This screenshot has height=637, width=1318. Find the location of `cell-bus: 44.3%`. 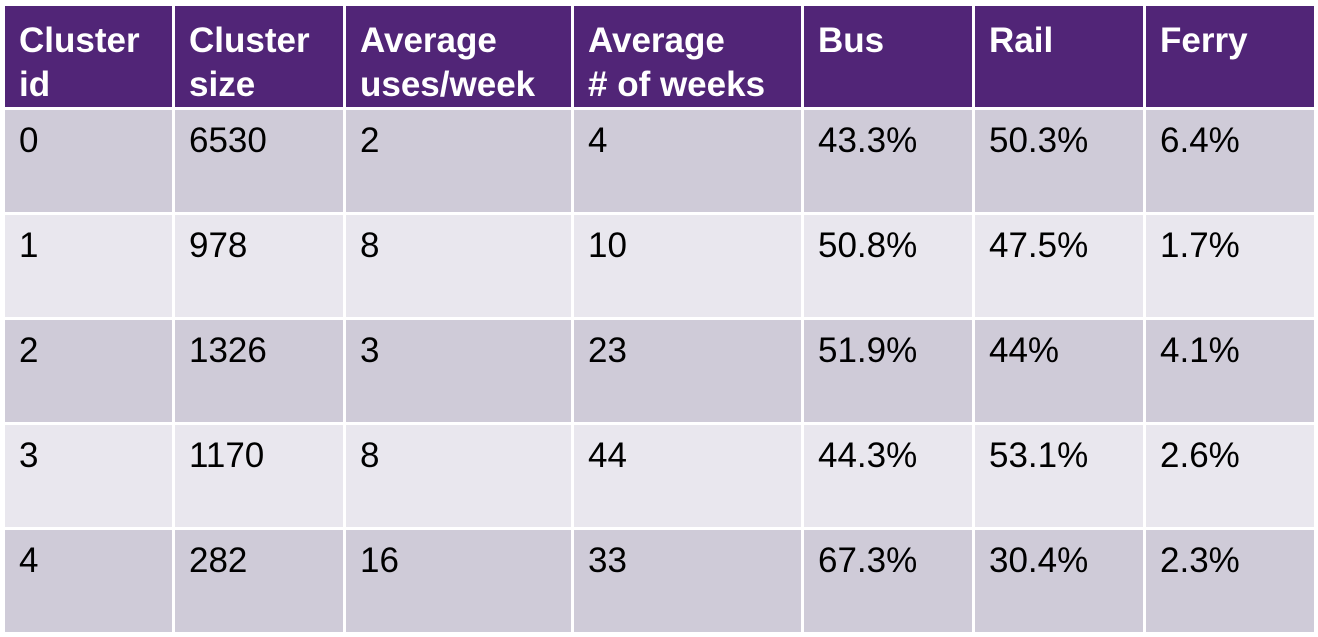

cell-bus: 44.3% is located at coordinates (888, 476).